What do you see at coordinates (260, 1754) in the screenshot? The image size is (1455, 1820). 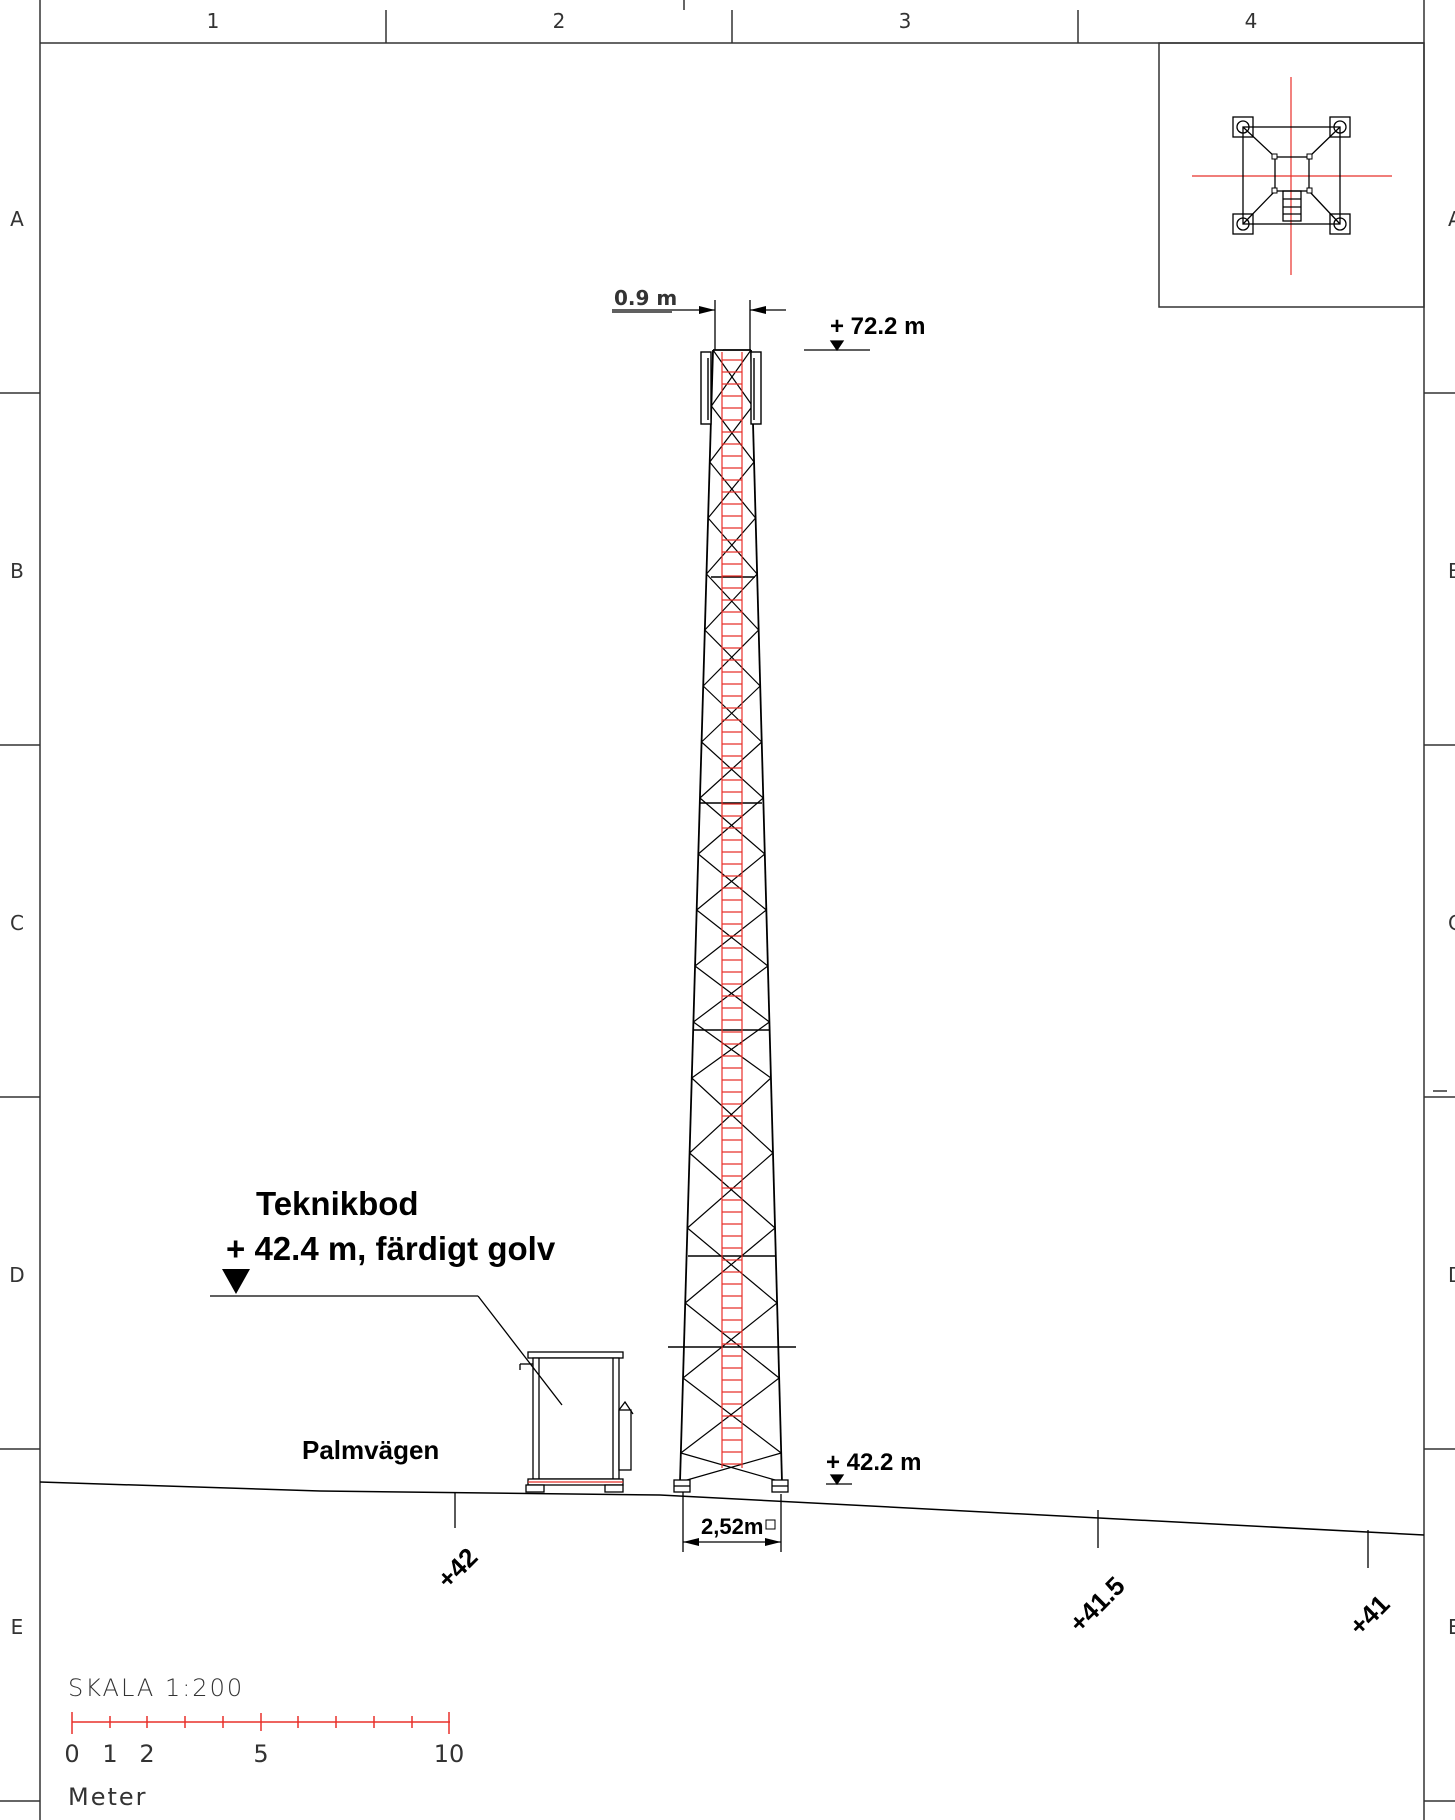 I see `scale-tick-label: 5` at bounding box center [260, 1754].